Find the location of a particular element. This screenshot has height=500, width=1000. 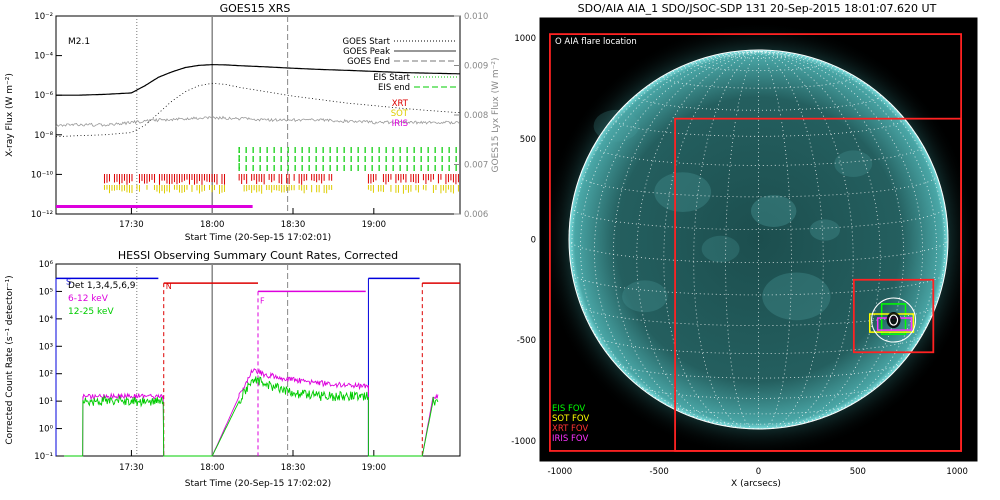

goes-ytick-label-left: 10⁻¹² is located at coordinates (42, 215).